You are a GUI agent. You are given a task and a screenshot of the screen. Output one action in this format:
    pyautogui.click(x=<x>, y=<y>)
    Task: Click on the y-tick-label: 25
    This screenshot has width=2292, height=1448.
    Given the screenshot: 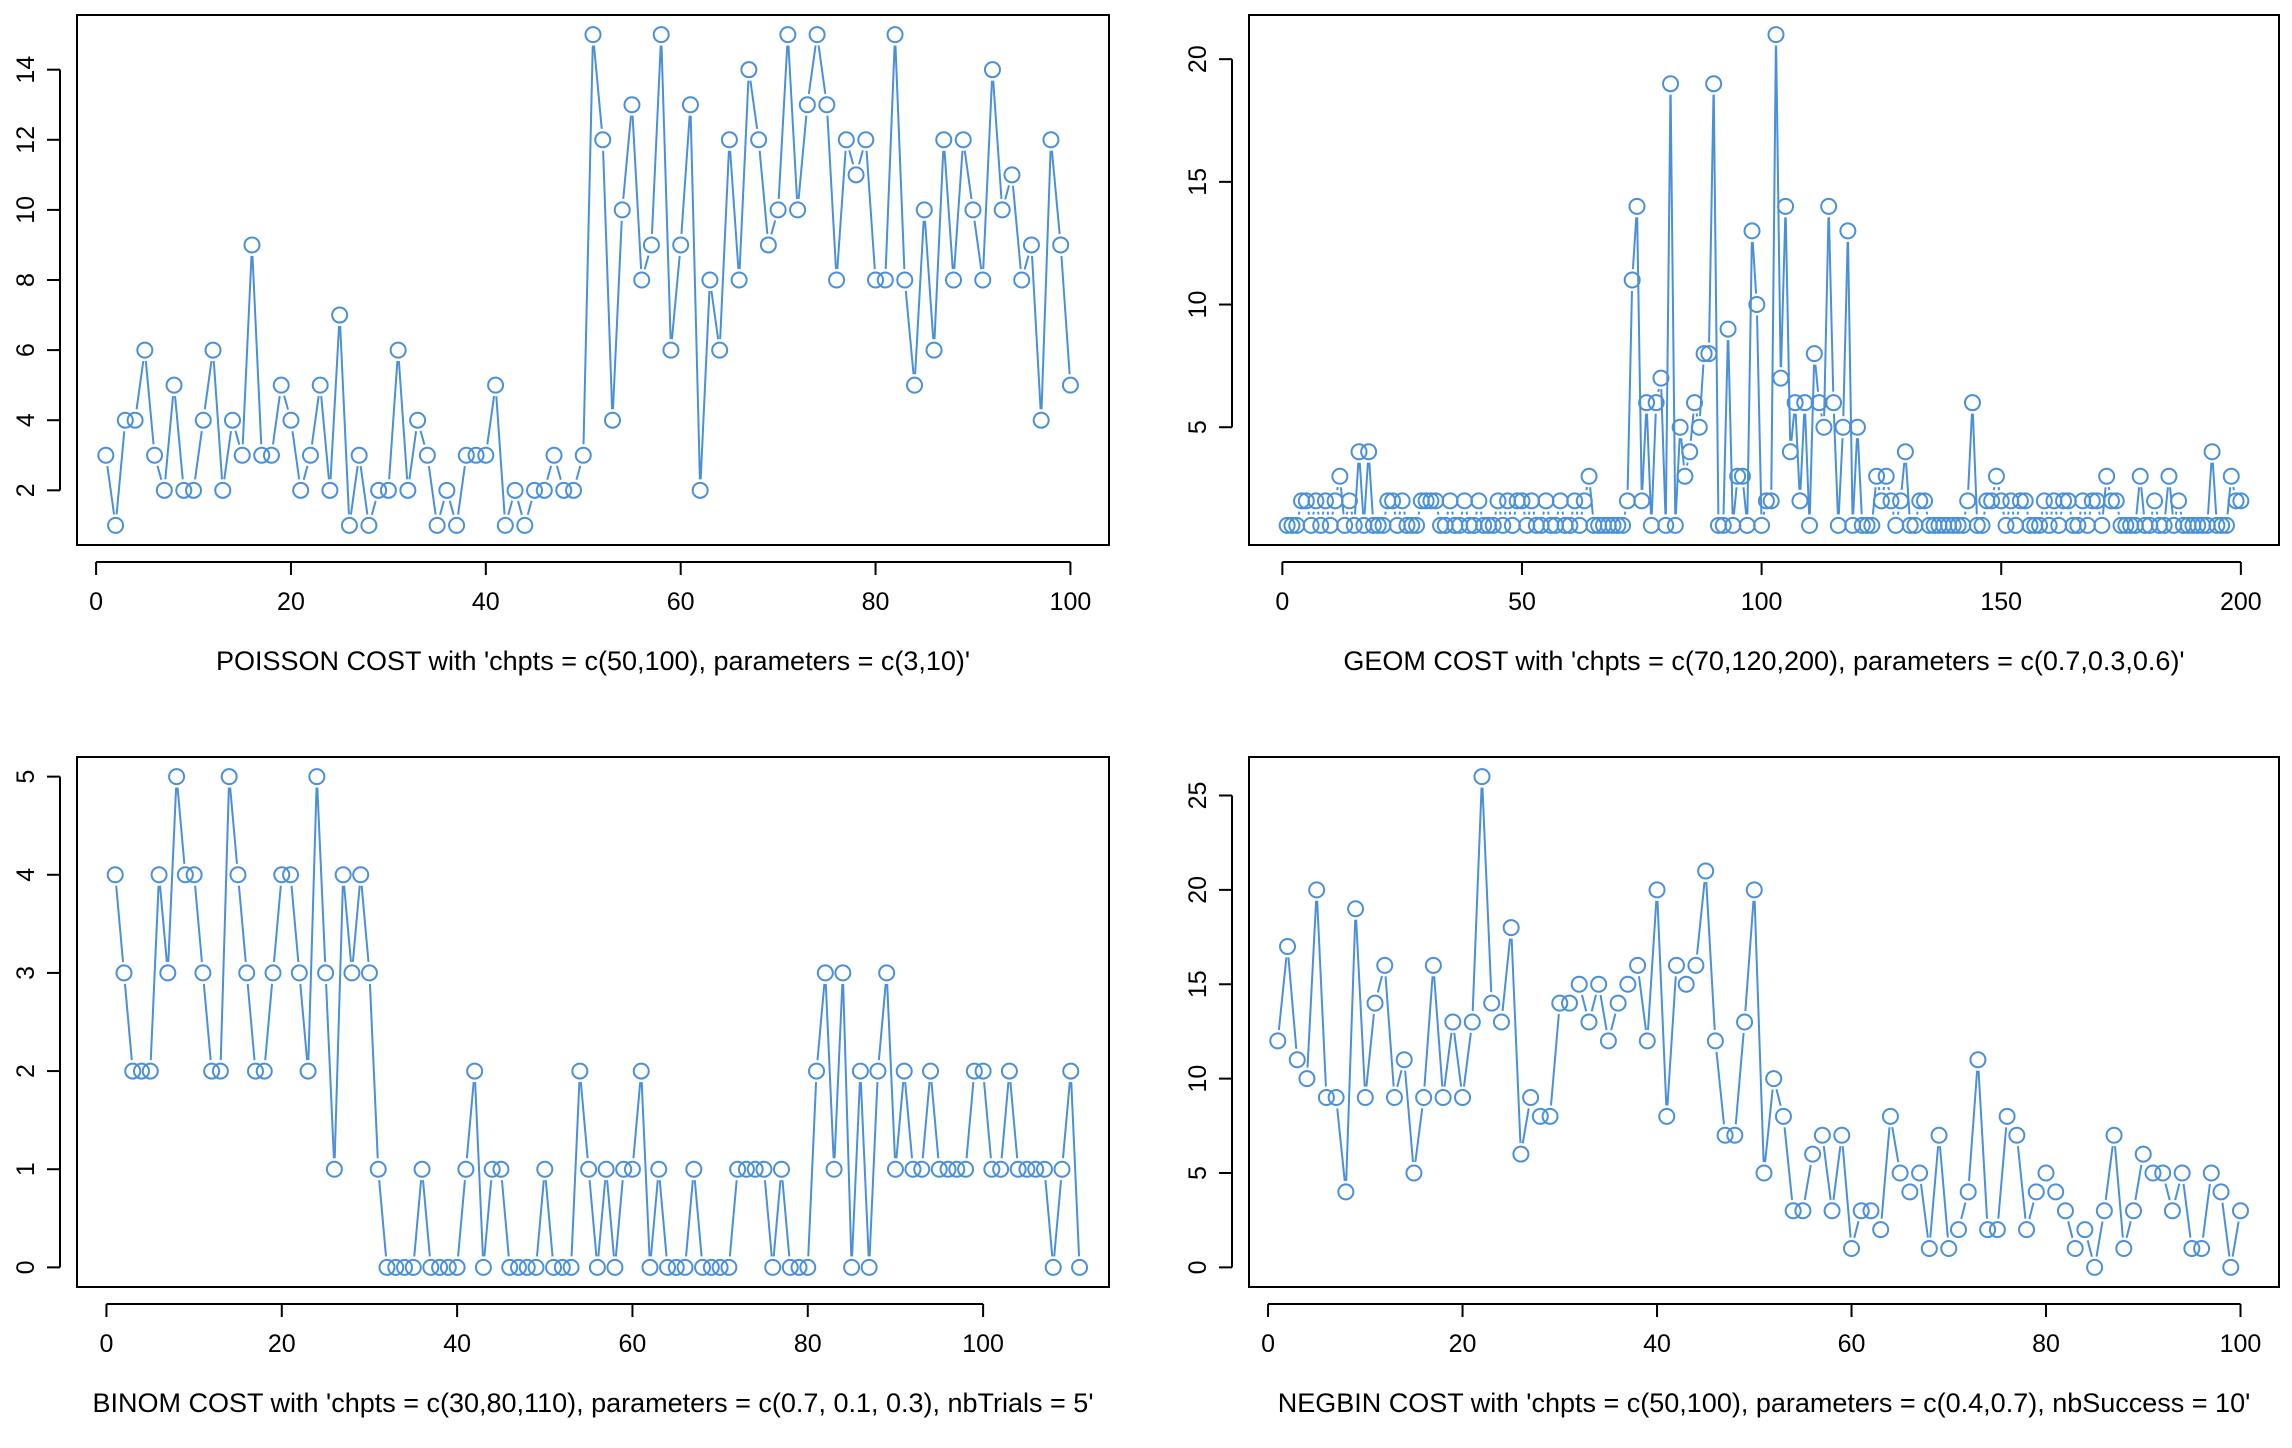 What is the action you would take?
    pyautogui.click(x=1198, y=796)
    